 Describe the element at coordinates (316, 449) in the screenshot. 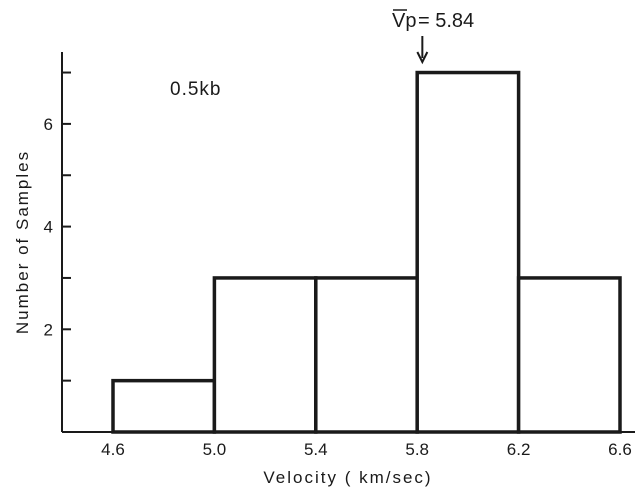

I see `x-tick-label: 5.4` at that location.